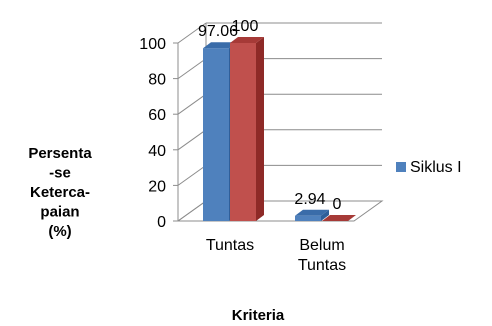  I want to click on y-axis-title-line: Keterca-, so click(60, 192).